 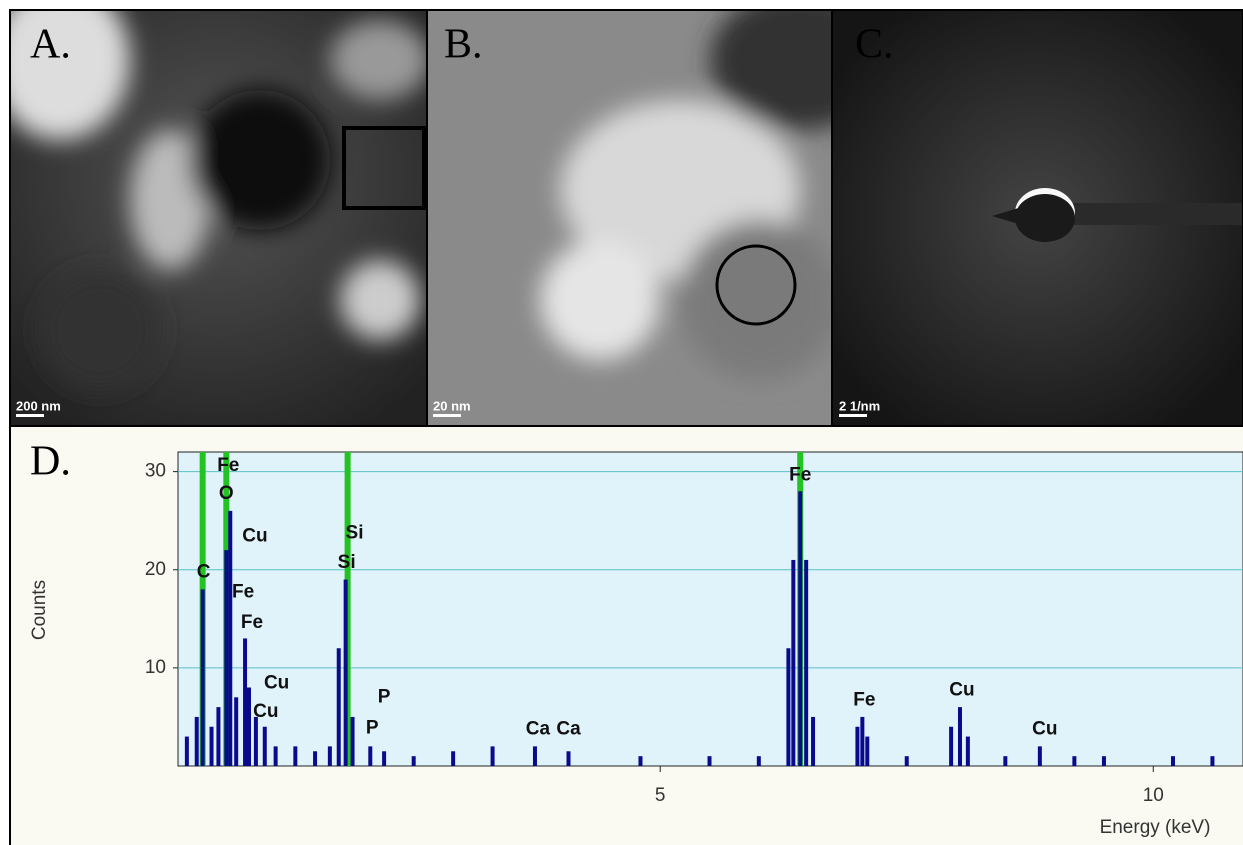 I want to click on peak-label: O, so click(x=226, y=493).